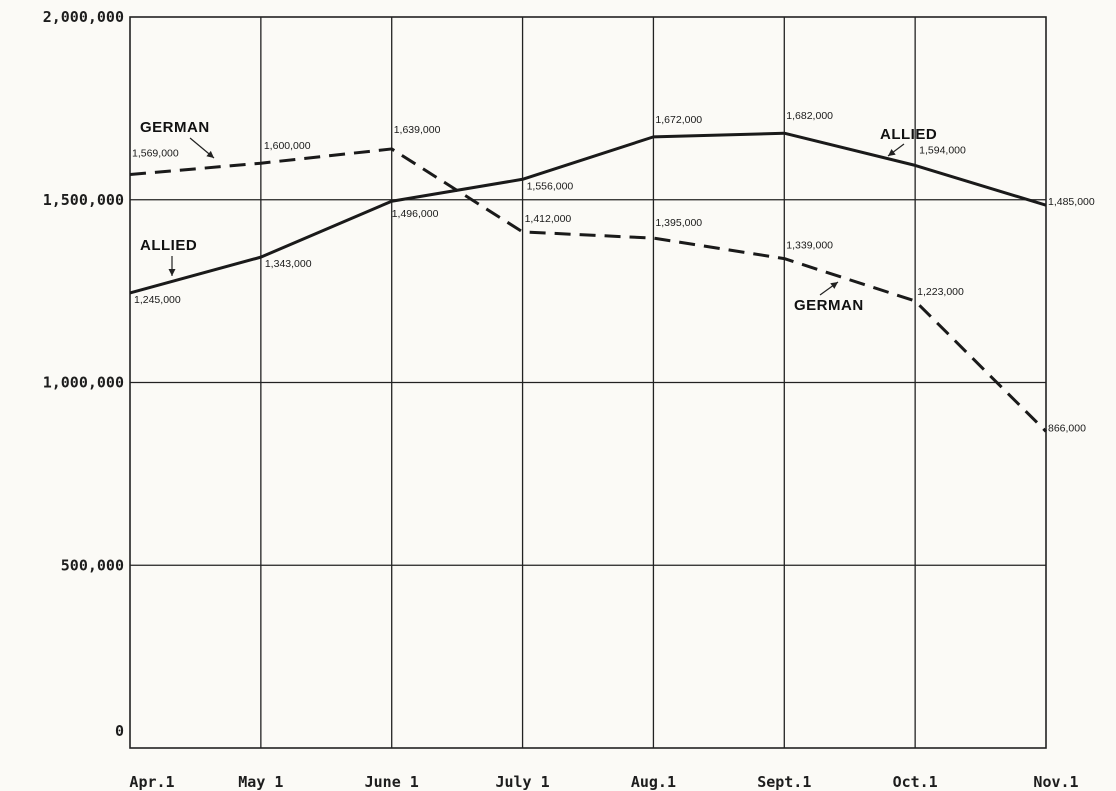  I want to click on x-tick-label: Nov.1, so click(1055, 782).